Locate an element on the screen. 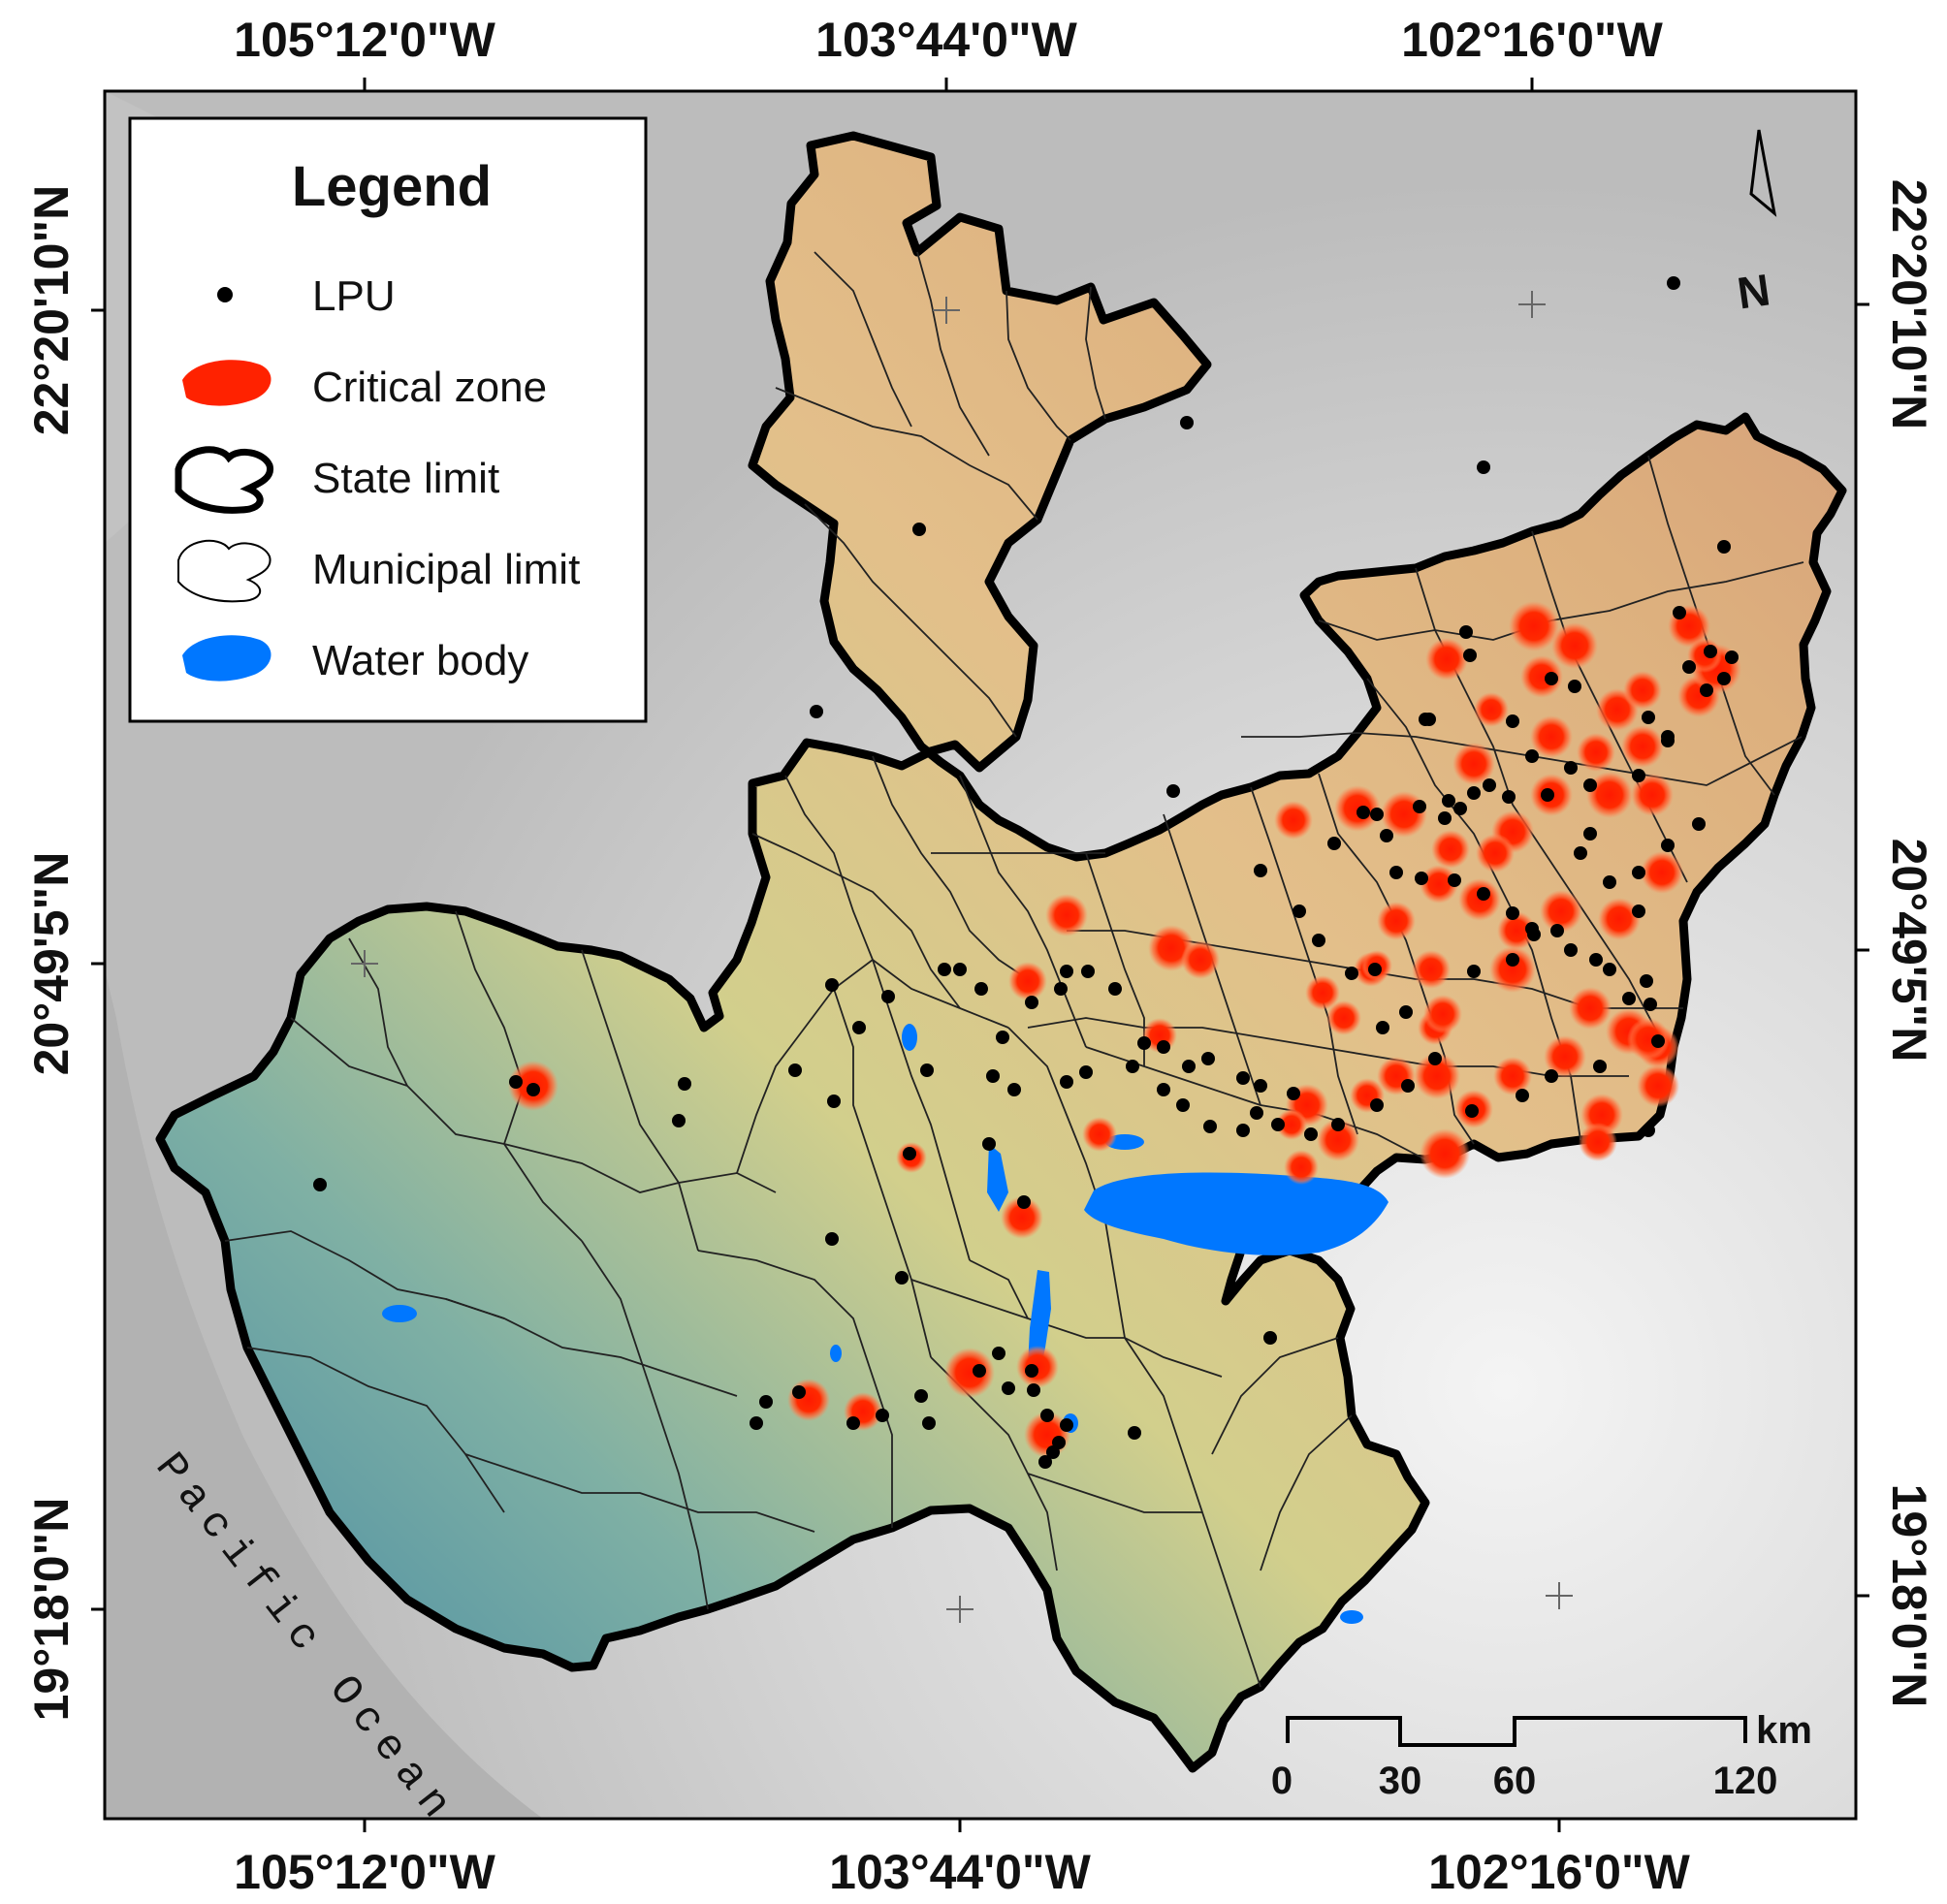 The image size is (1947, 1904). bottom-longitude-label-3: 102°16'0"W is located at coordinates (1559, 1872).